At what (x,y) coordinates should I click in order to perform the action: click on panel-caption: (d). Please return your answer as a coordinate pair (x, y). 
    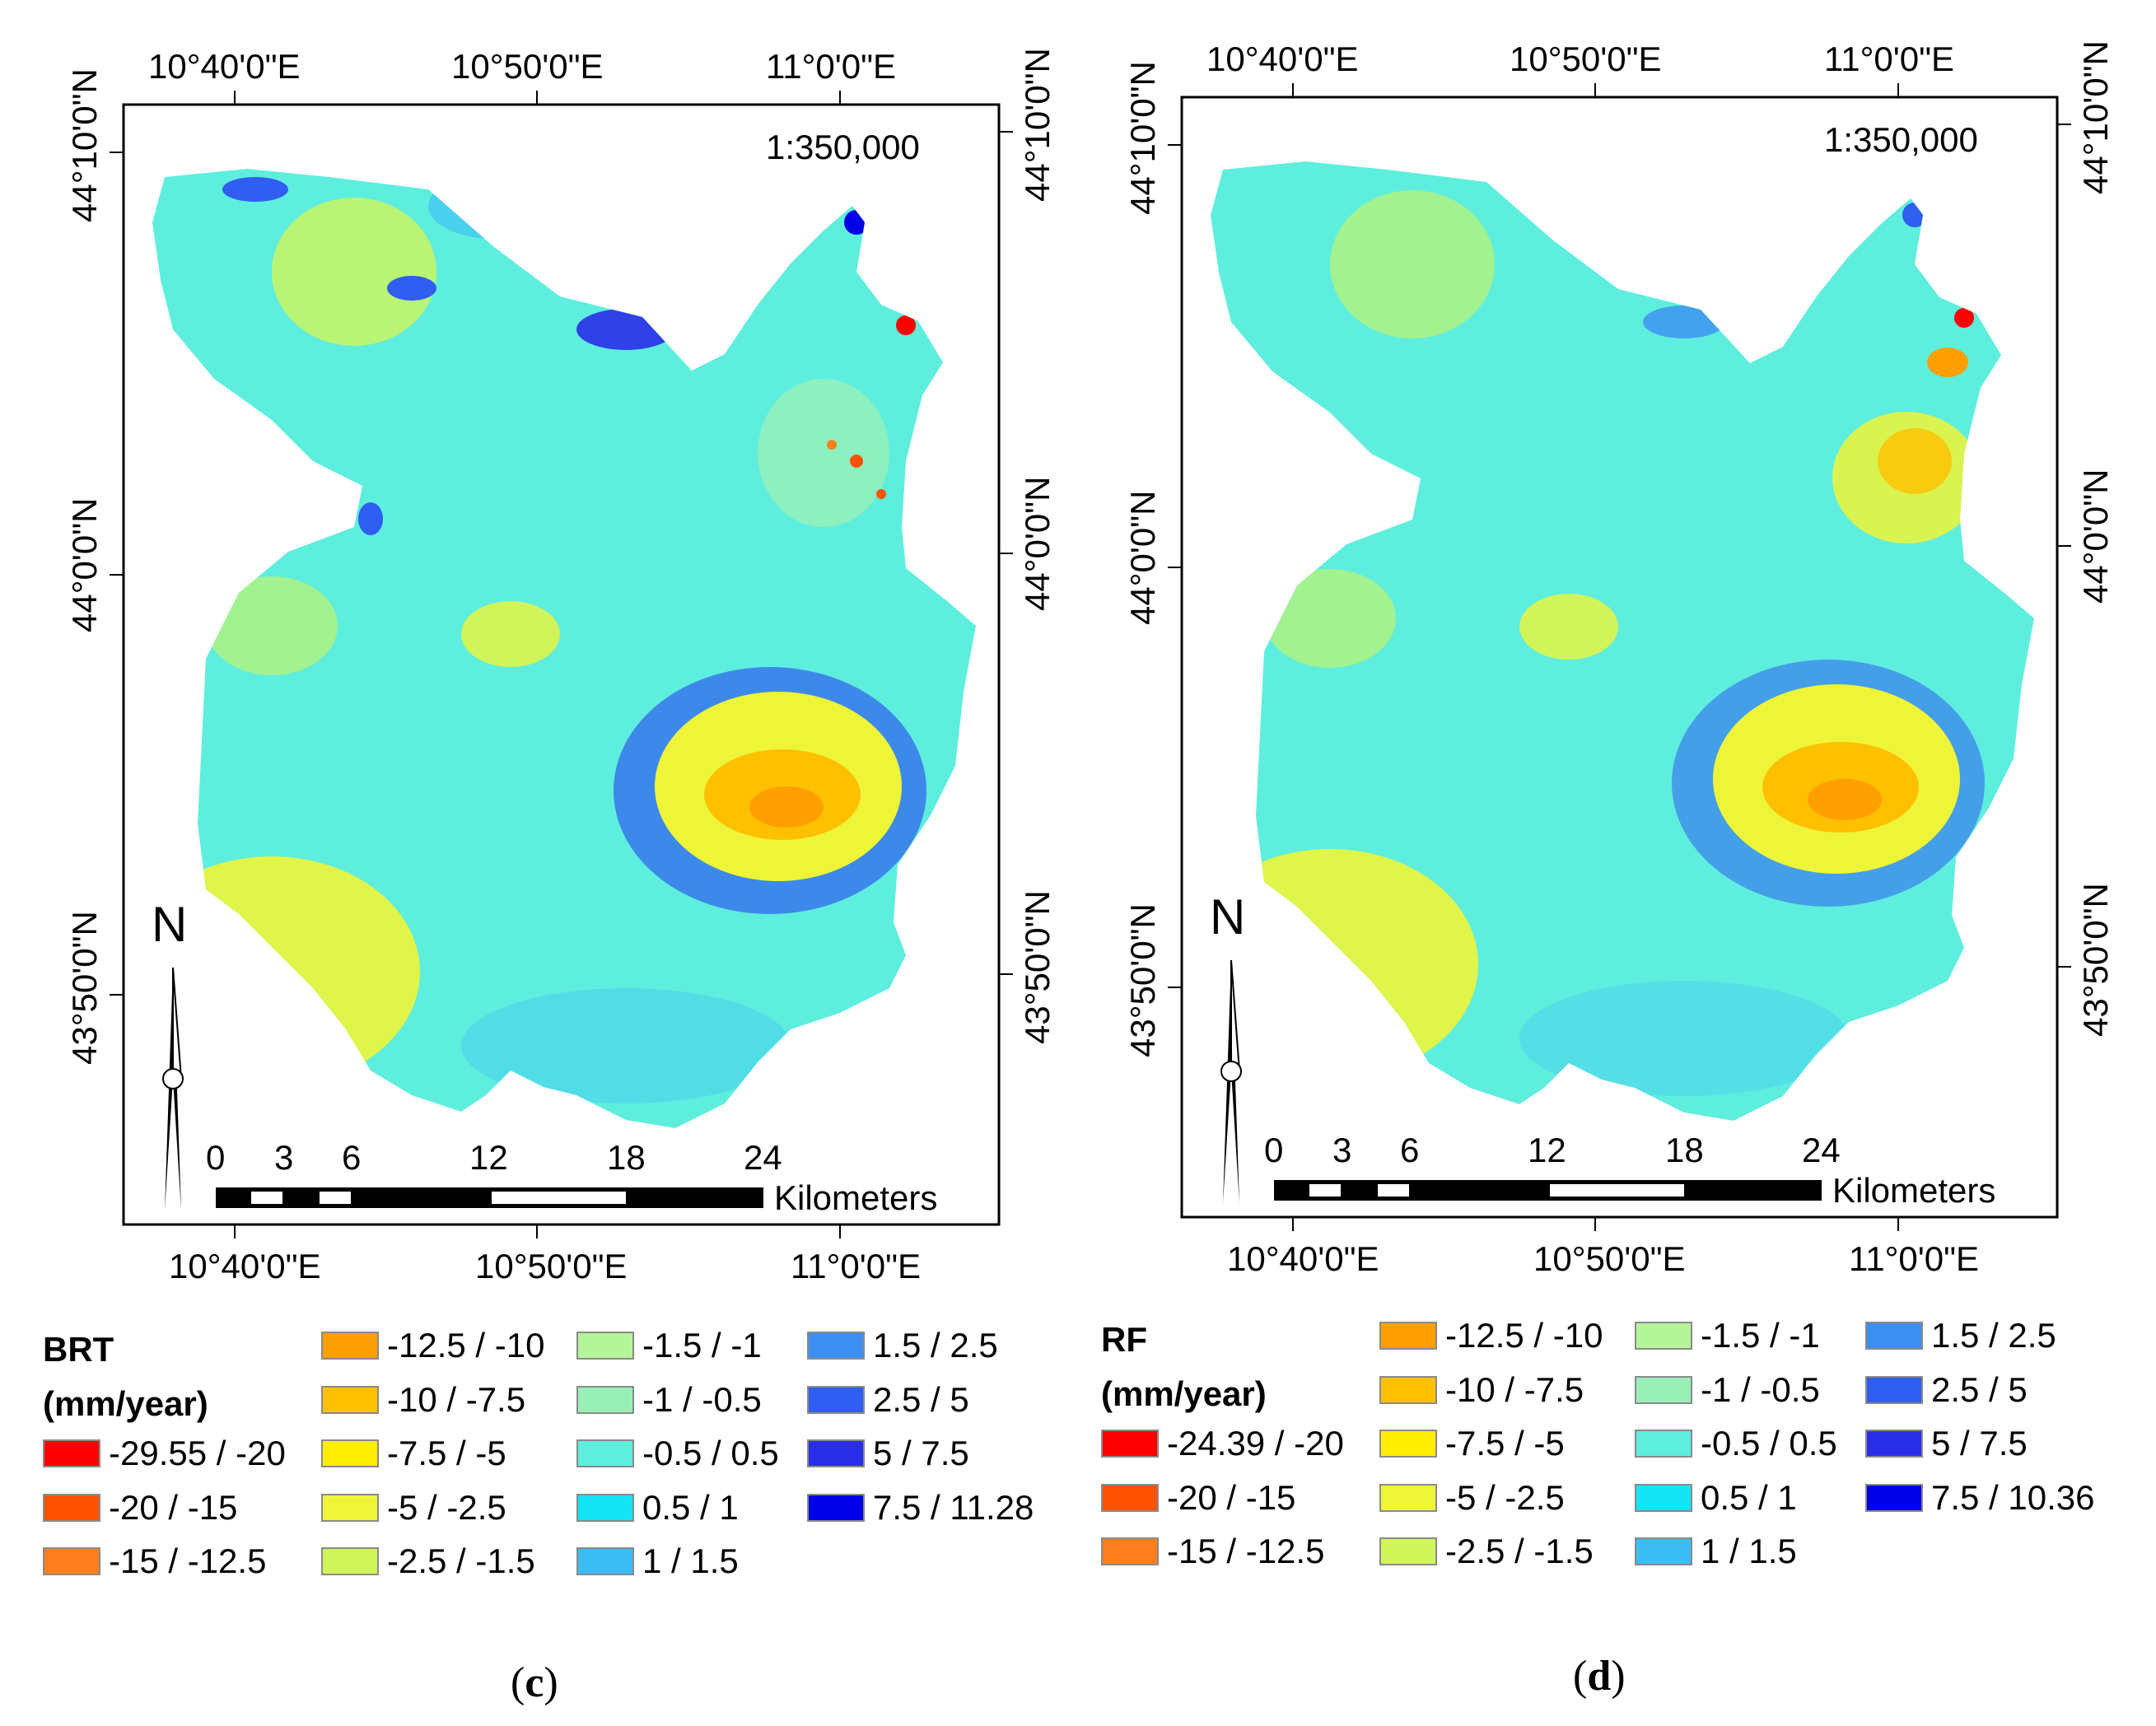
    Looking at the image, I should click on (1599, 1676).